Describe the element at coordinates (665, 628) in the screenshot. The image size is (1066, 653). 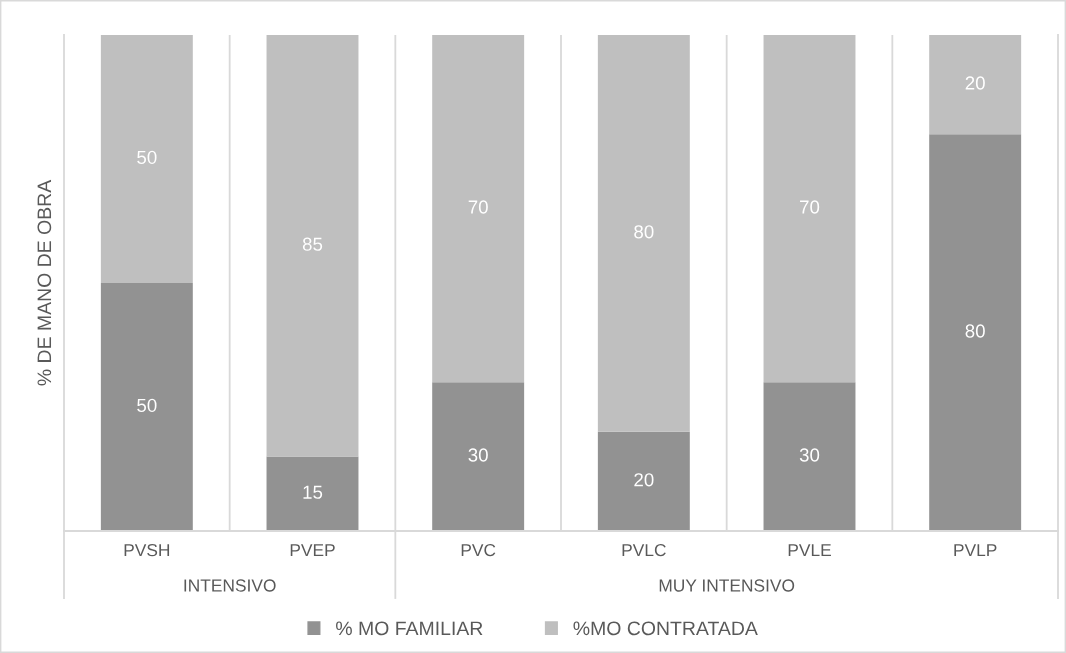
I see `legend-label: %MO CONTRATADA` at that location.